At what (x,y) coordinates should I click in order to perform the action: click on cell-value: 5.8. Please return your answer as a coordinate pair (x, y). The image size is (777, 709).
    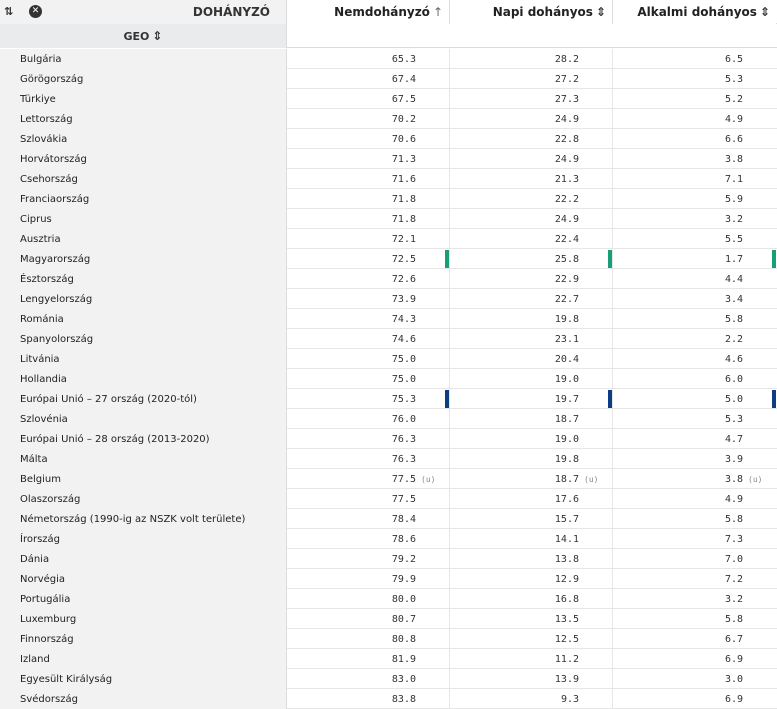
    Looking at the image, I should click on (733, 619).